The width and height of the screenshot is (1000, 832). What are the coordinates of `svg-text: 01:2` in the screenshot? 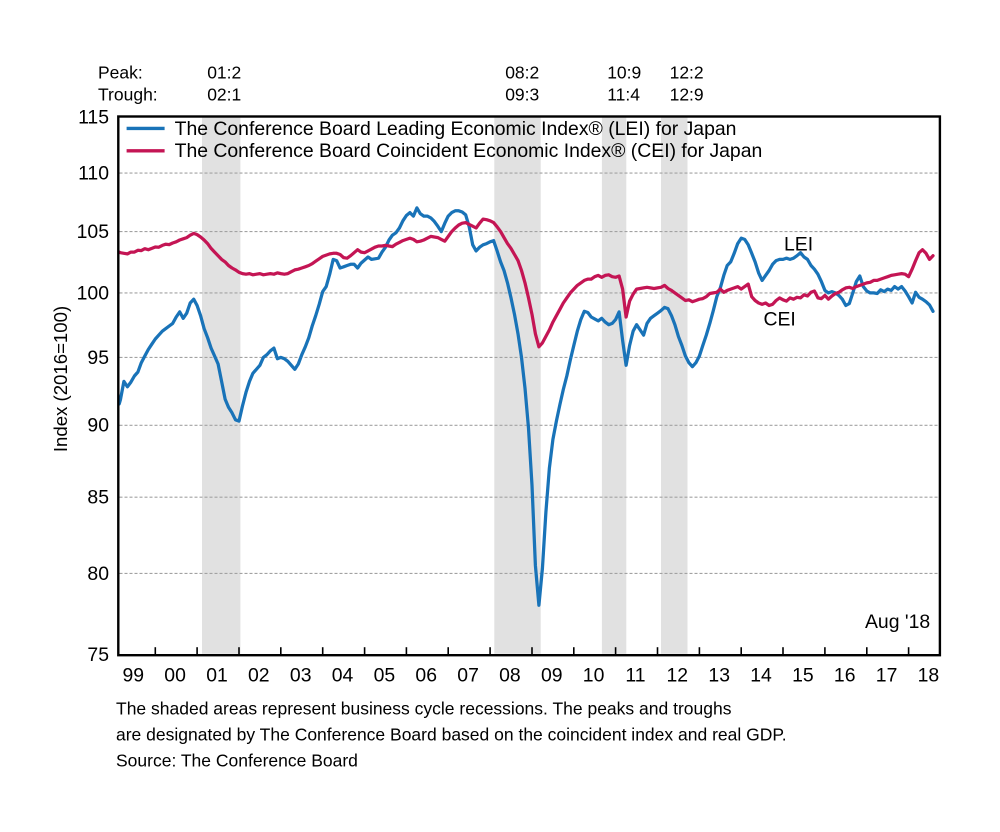 It's located at (224, 72).